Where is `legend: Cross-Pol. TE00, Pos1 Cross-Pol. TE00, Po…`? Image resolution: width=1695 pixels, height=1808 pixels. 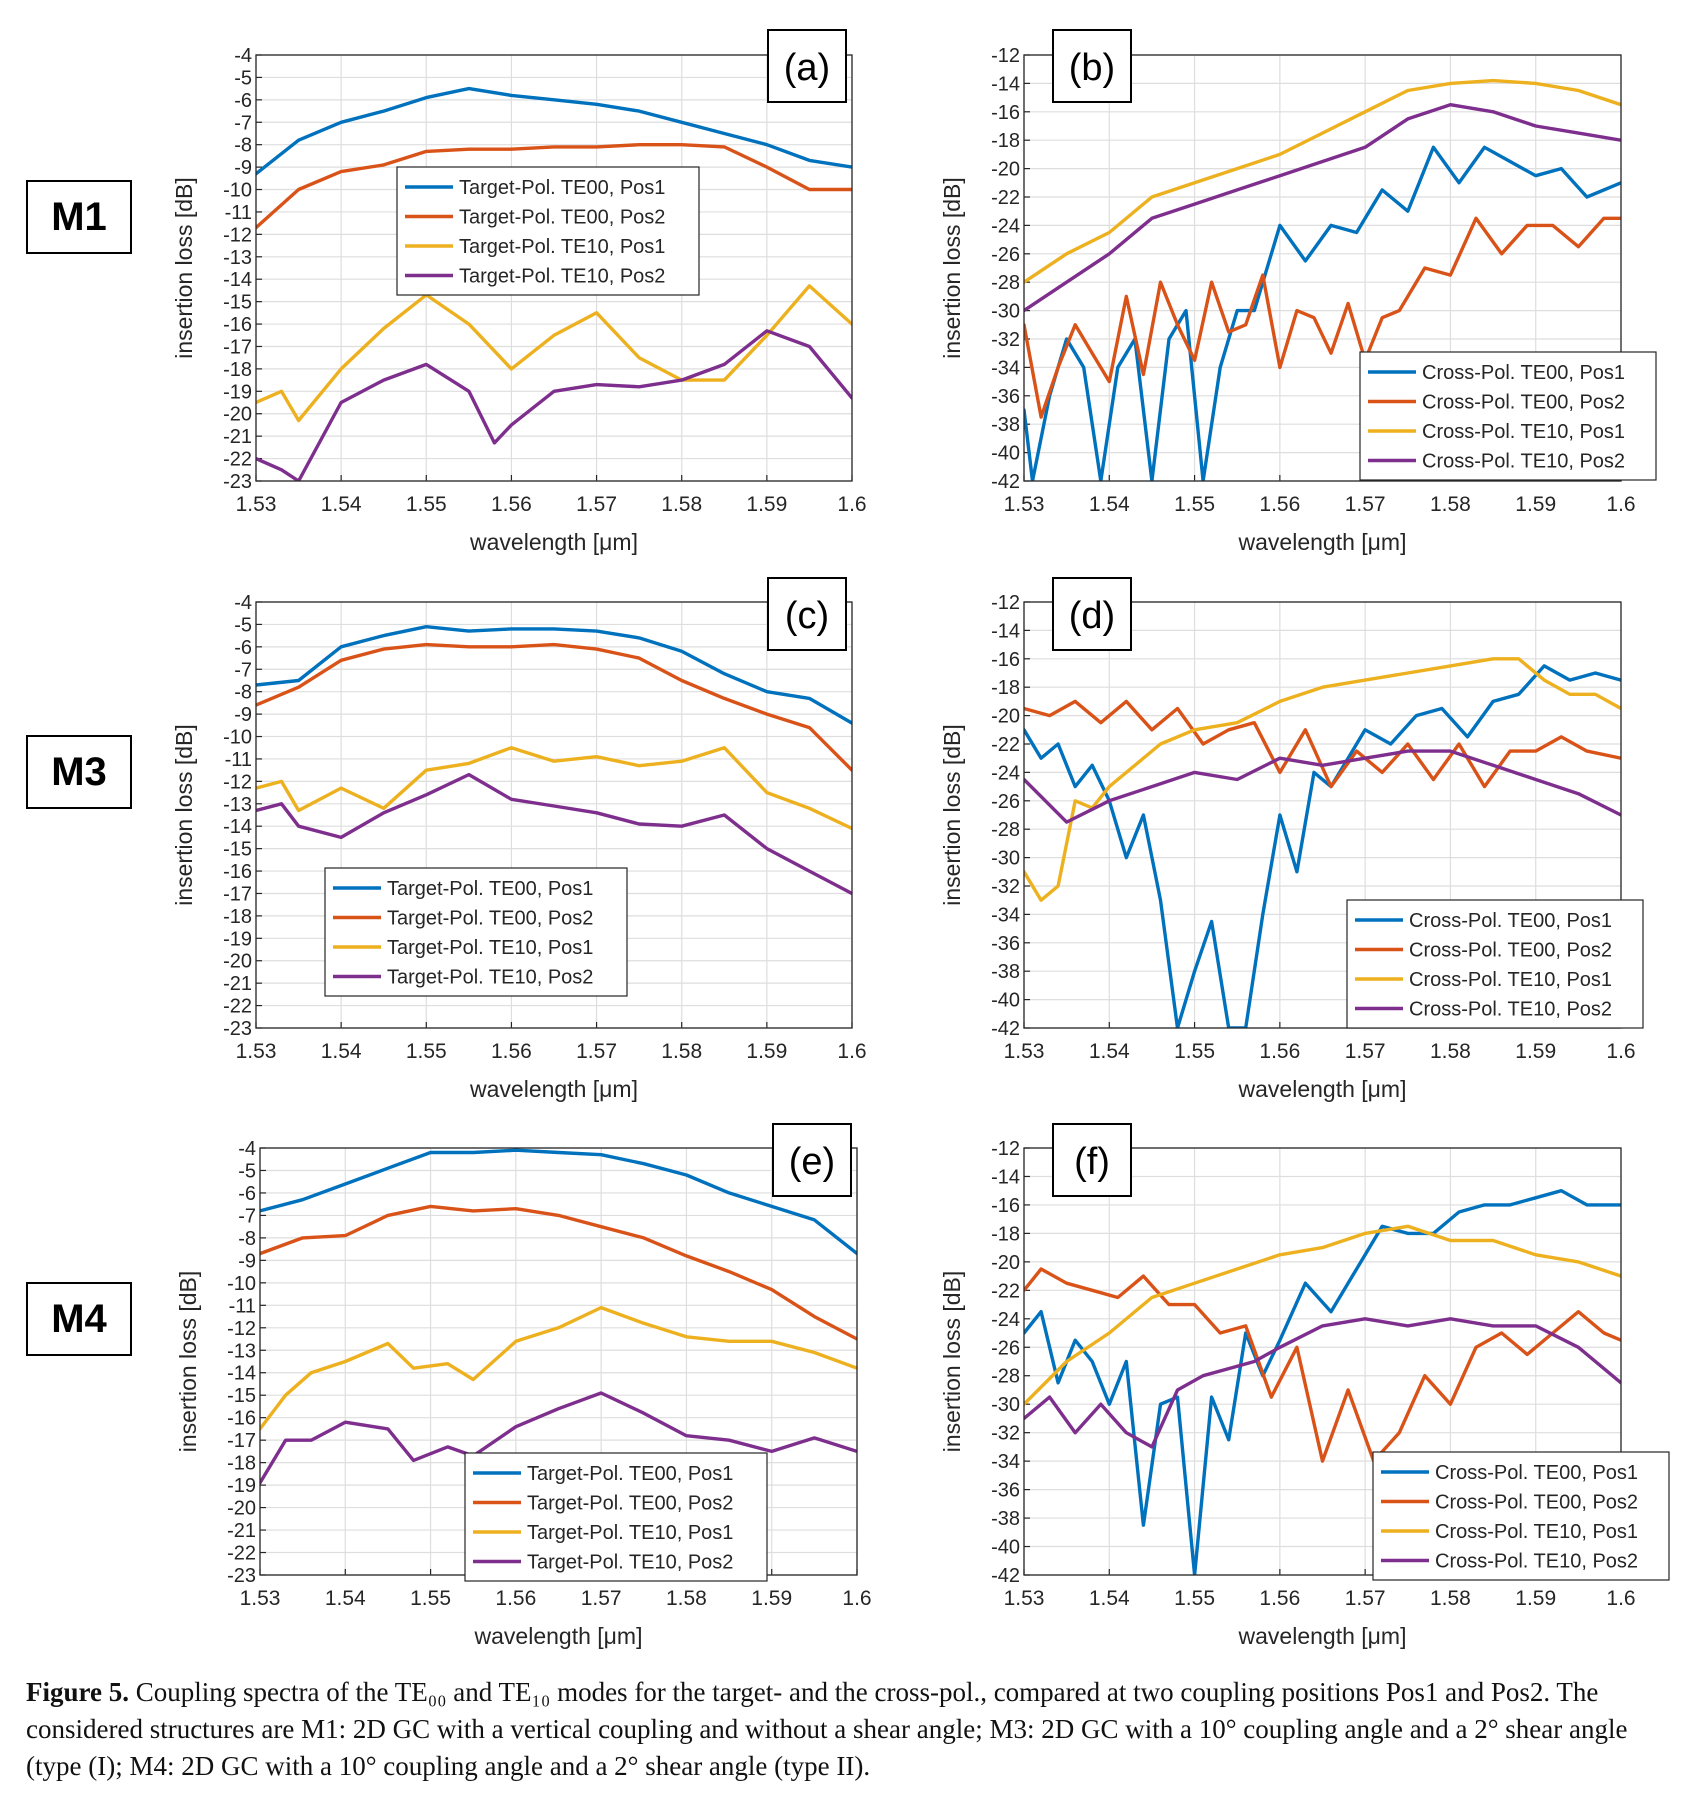
legend: Cross-Pol. TE00, Pos1 Cross-Pol. TE00, Po… is located at coordinates (1508, 416).